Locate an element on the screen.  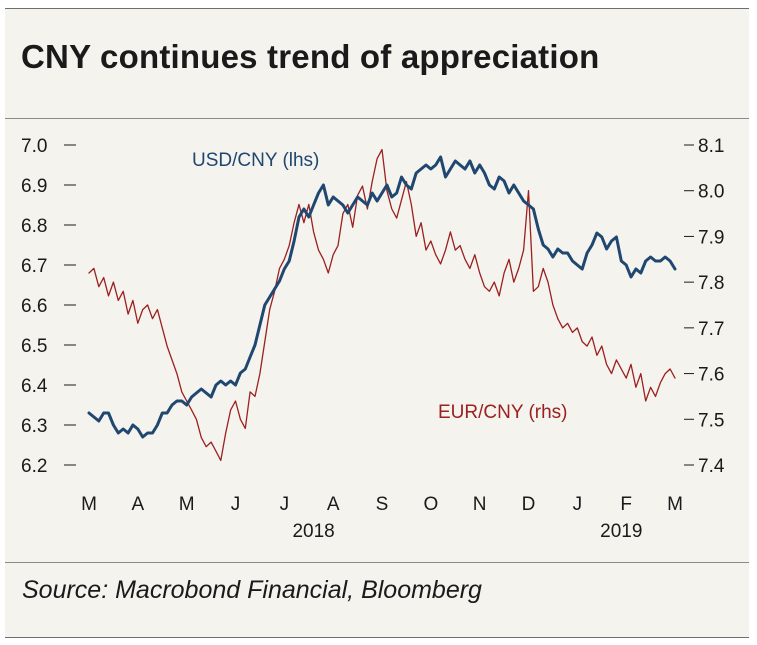
eur-series-label: EUR/CNY (rhs) is located at coordinates (503, 412).